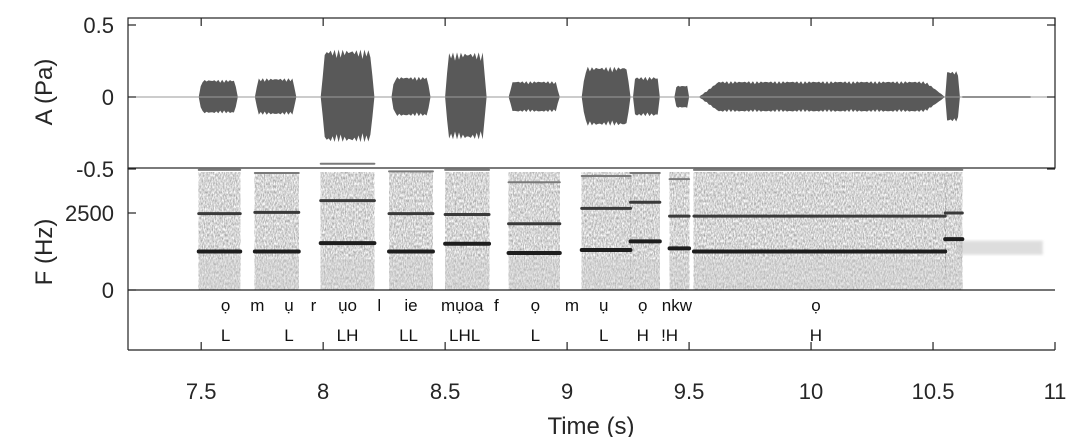  What do you see at coordinates (347, 305) in the screenshot?
I see `segment-label: ụo` at bounding box center [347, 305].